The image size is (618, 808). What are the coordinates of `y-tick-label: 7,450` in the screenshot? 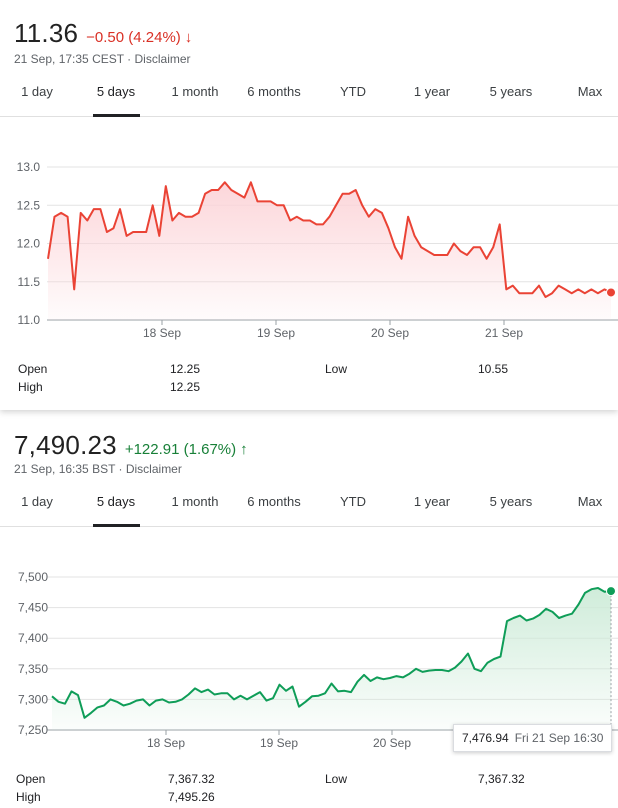 It's located at (33, 608).